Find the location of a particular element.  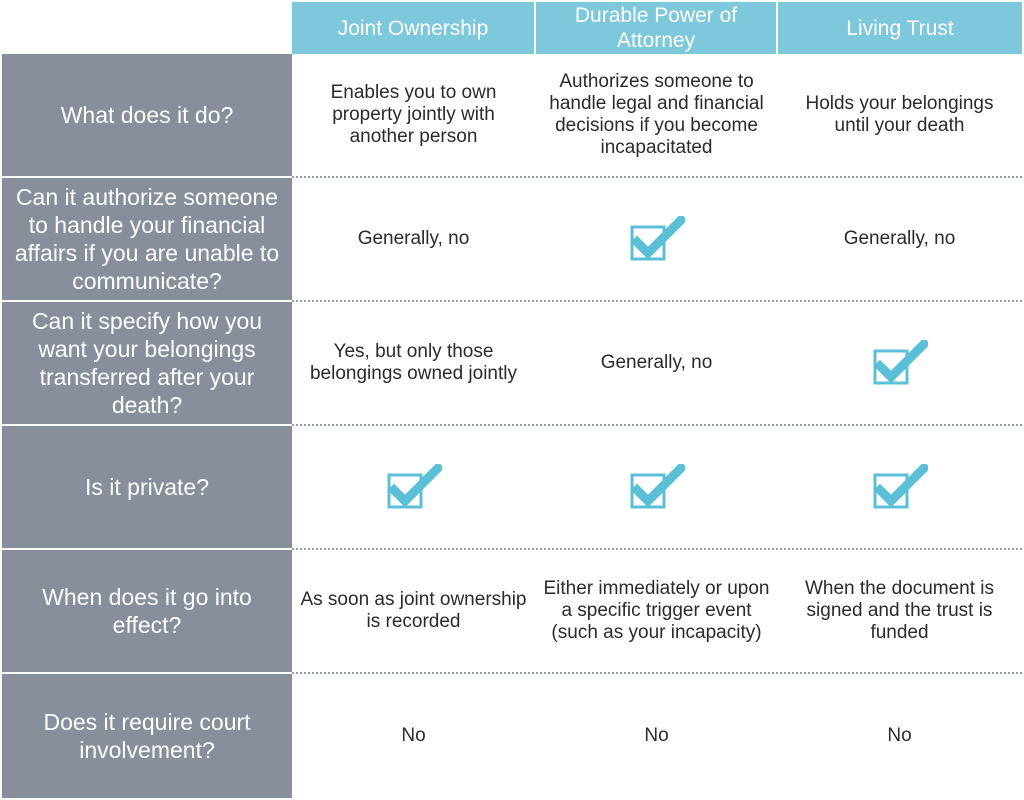

cell-joint-ownership: No is located at coordinates (413, 735).